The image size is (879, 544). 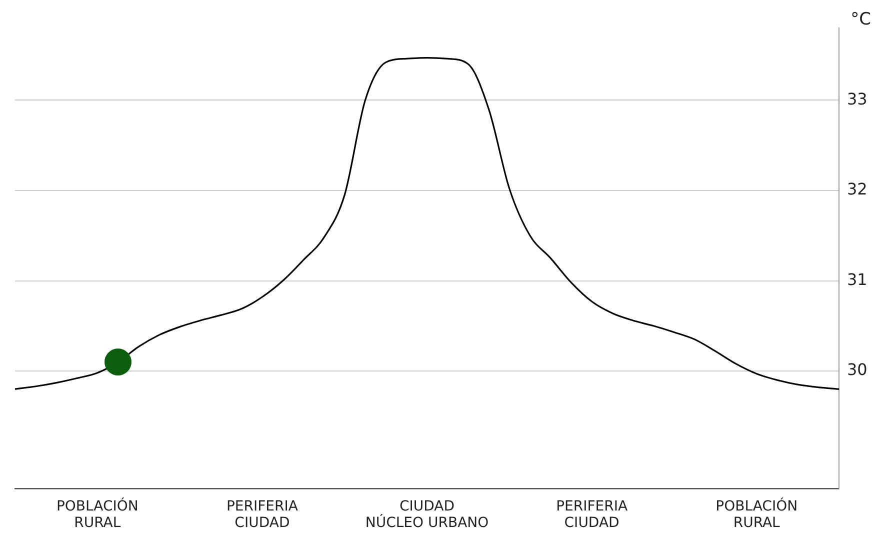 What do you see at coordinates (860, 19) in the screenshot?
I see `y-axis-title: °C` at bounding box center [860, 19].